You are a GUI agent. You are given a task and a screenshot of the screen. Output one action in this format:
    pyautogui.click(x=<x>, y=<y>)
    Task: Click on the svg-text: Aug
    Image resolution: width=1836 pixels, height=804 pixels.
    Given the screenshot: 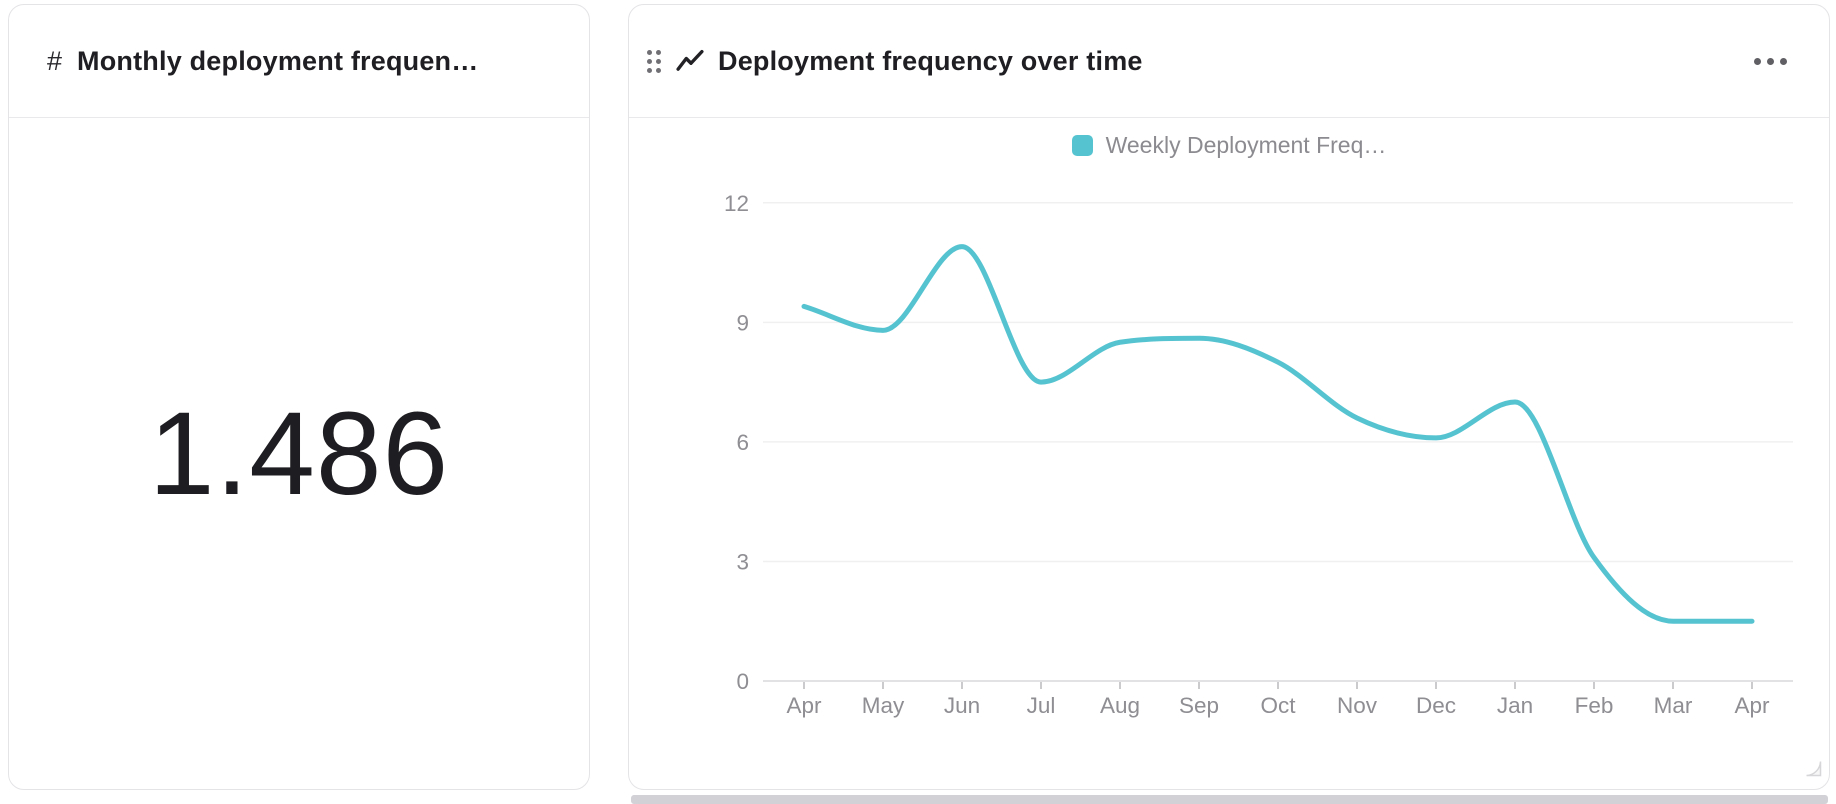 What is the action you would take?
    pyautogui.click(x=1120, y=705)
    